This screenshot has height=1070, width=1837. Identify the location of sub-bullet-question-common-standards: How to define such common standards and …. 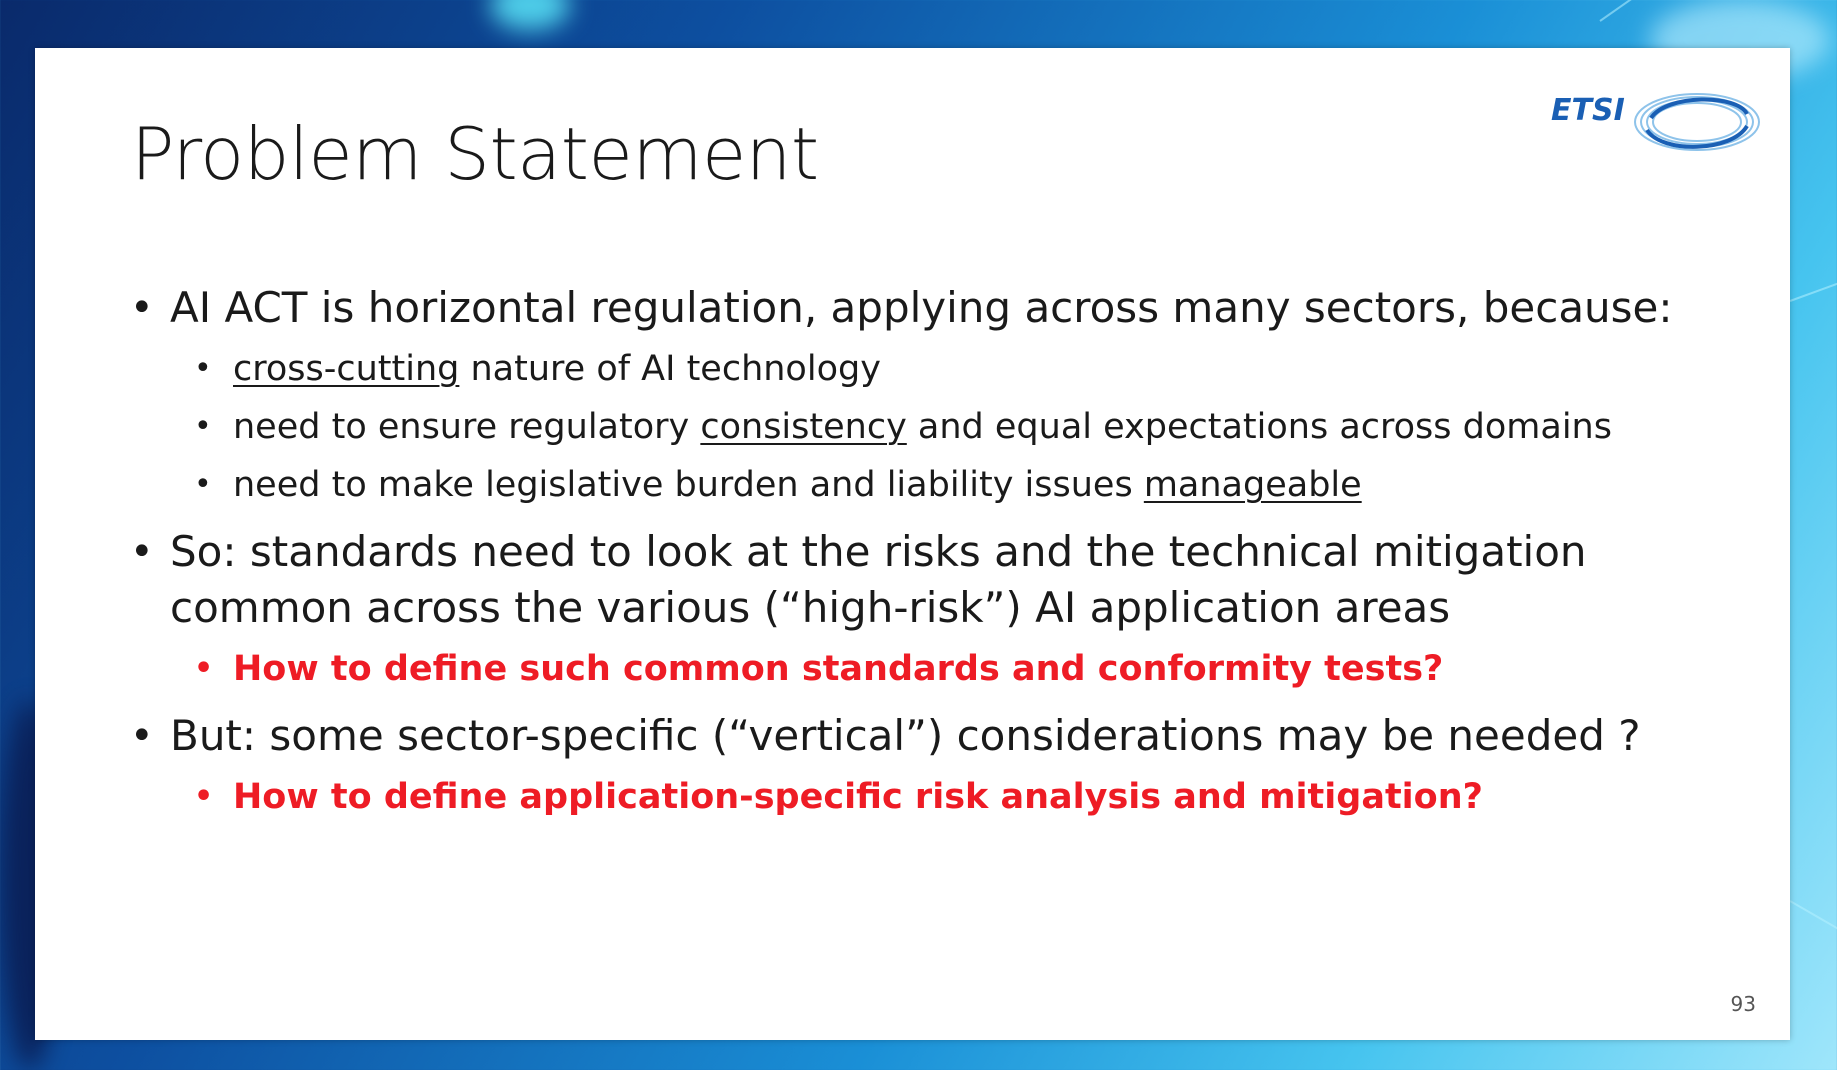
(971, 669).